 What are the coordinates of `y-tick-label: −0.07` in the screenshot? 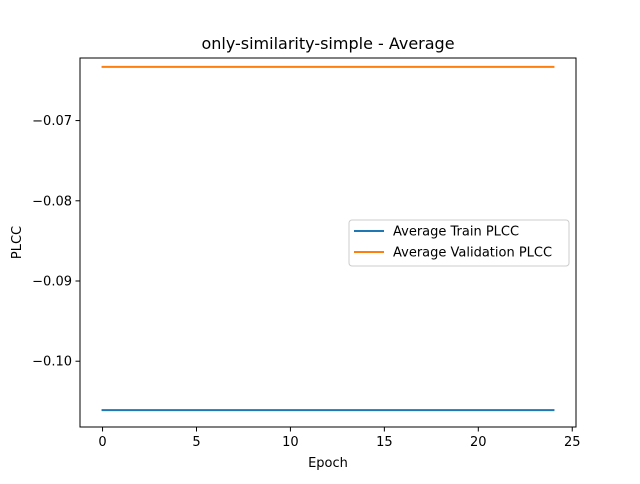 It's located at (52, 121).